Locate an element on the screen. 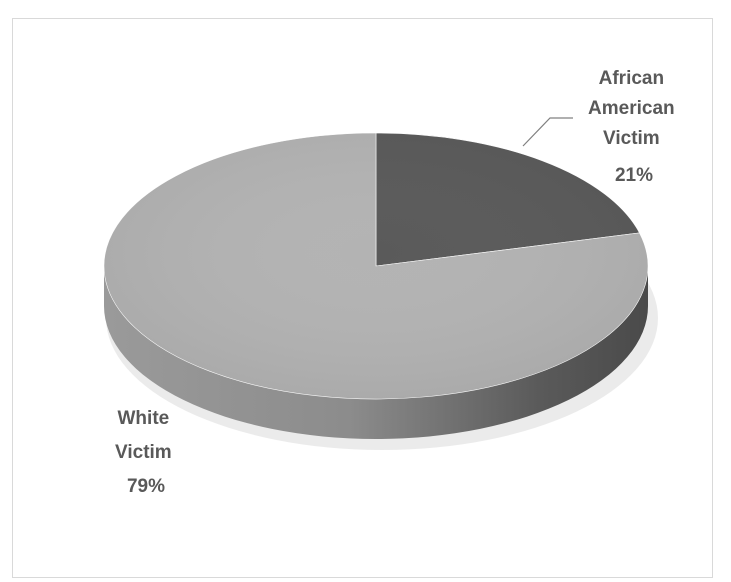  label-pct: 21% is located at coordinates (634, 175).